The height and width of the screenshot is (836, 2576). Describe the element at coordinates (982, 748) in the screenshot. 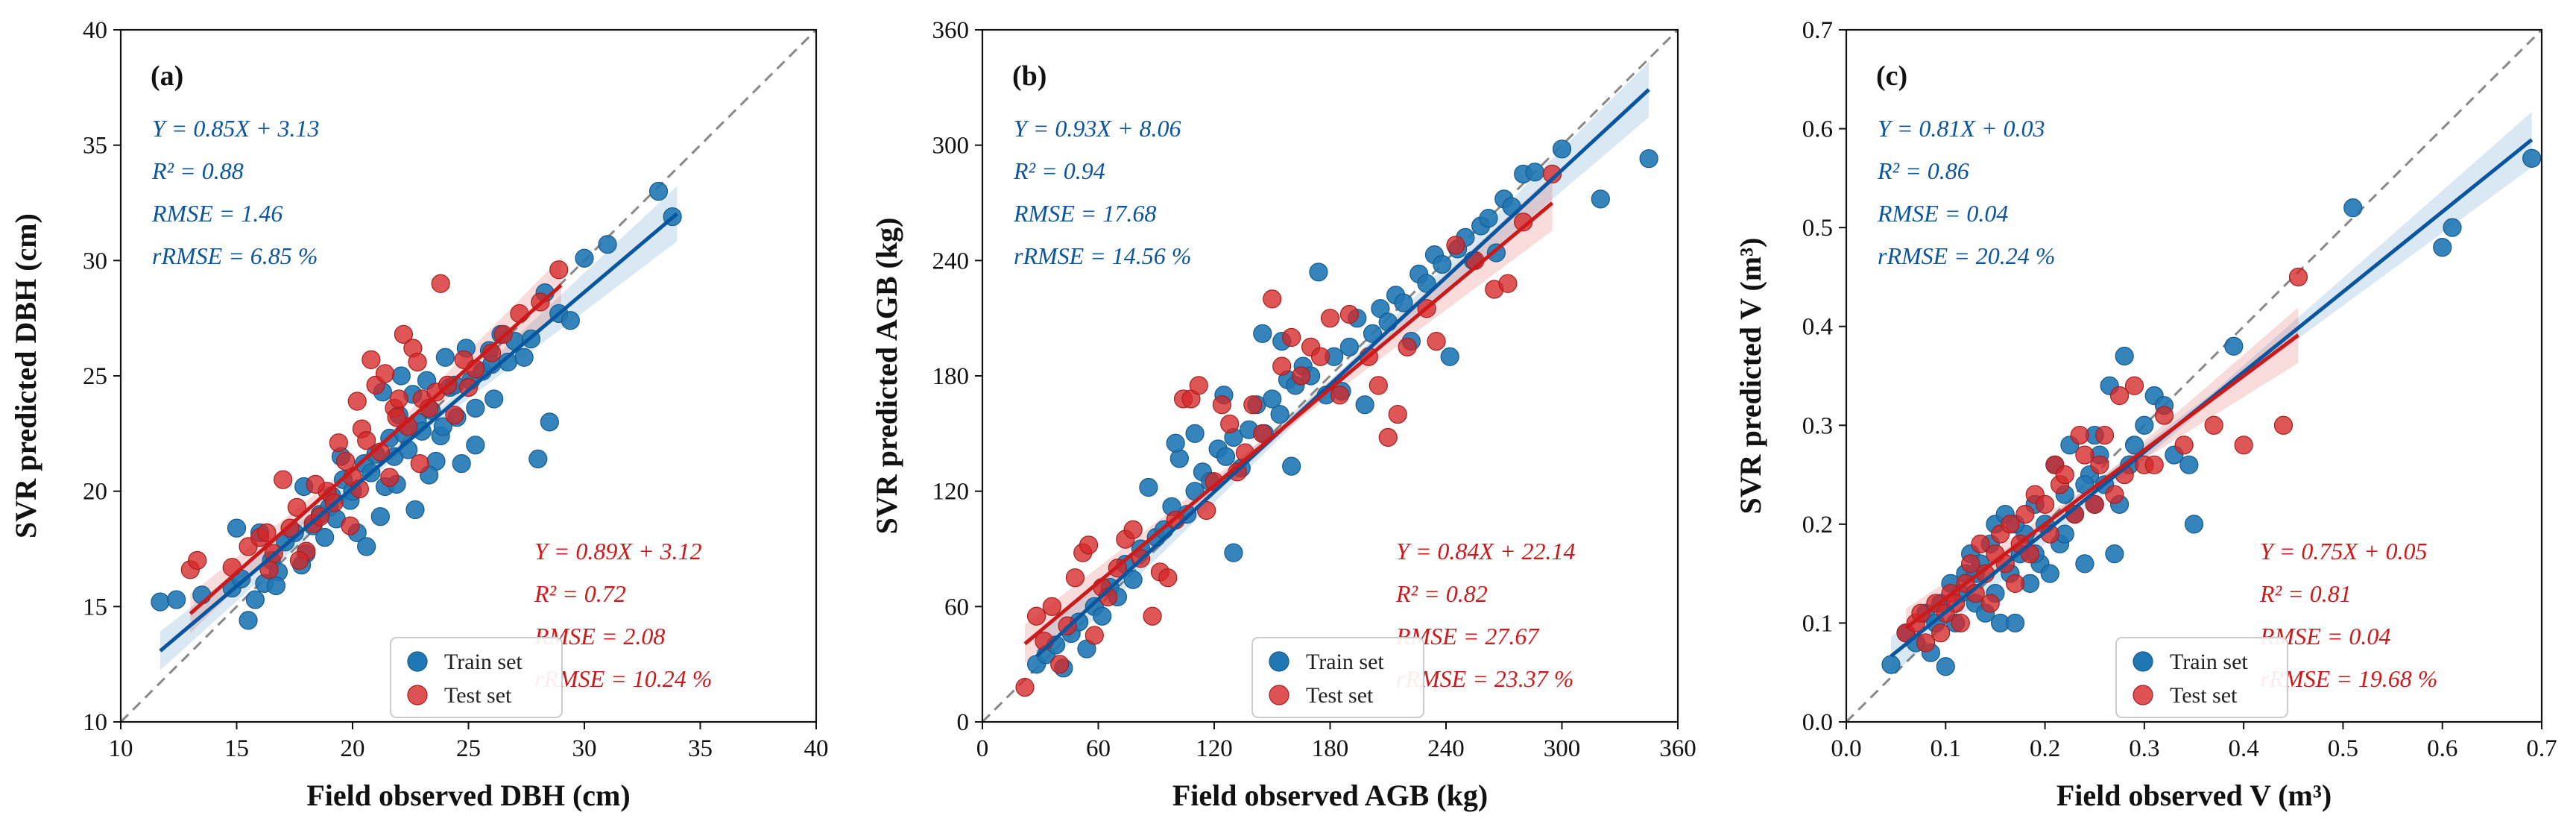

I see `x-tick-label: 0` at that location.